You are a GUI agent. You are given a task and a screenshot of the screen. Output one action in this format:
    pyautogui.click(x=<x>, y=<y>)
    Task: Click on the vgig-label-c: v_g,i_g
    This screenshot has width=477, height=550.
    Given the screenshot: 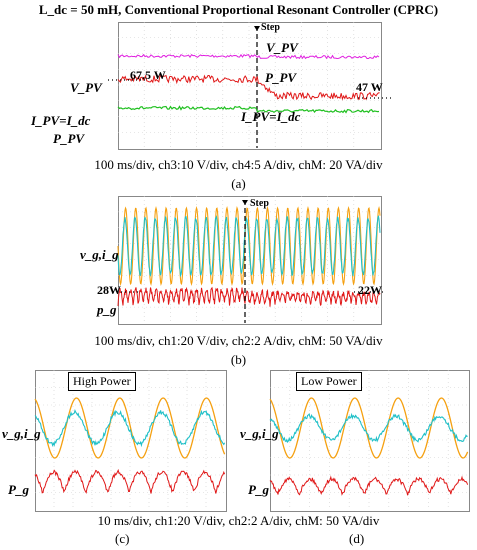 What is the action you would take?
    pyautogui.click(x=21, y=433)
    